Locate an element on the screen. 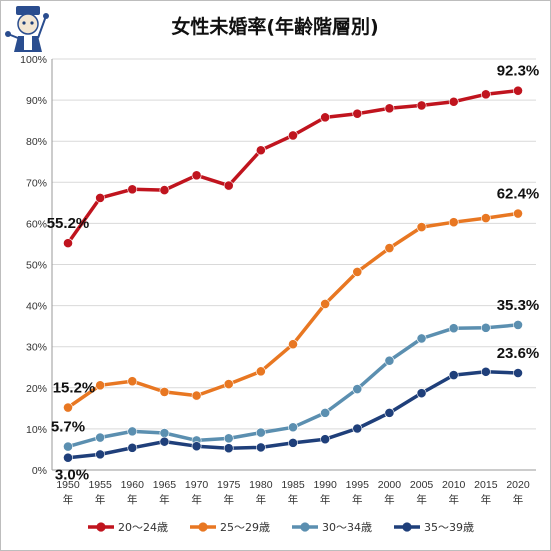 The image size is (551, 551). y-tick-label: 70% is located at coordinates (36, 183).